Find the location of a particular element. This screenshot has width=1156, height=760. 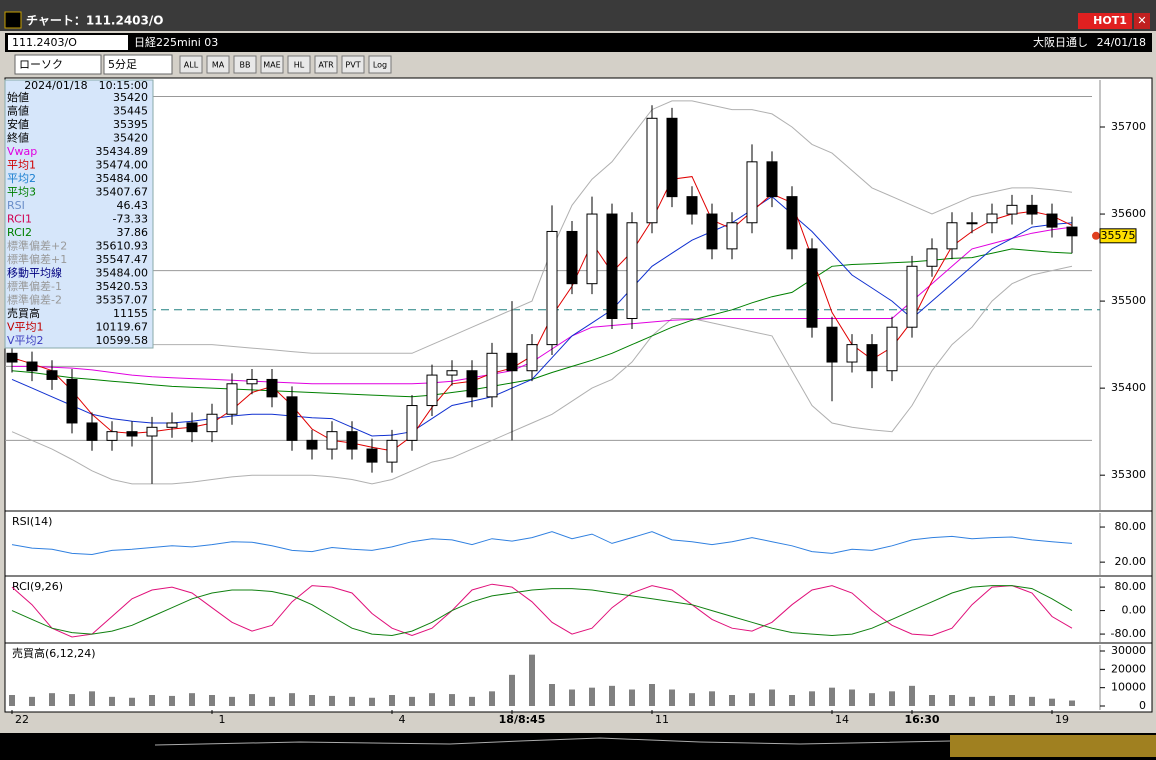

indicator-button-label: HL is located at coordinates (299, 65).